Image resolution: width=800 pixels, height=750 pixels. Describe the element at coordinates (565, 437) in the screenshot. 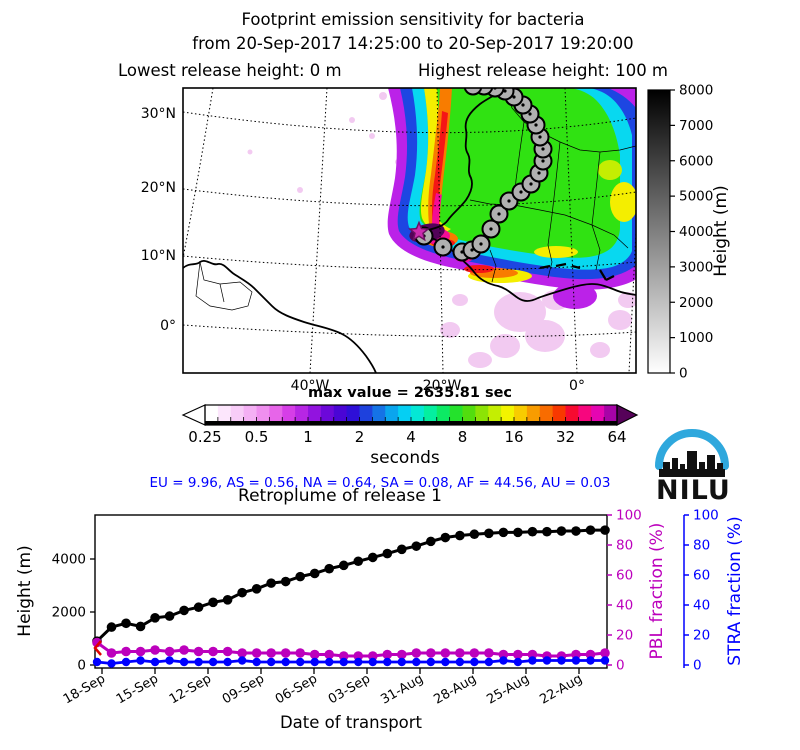

I see `colorbar-tick-label: 32` at that location.